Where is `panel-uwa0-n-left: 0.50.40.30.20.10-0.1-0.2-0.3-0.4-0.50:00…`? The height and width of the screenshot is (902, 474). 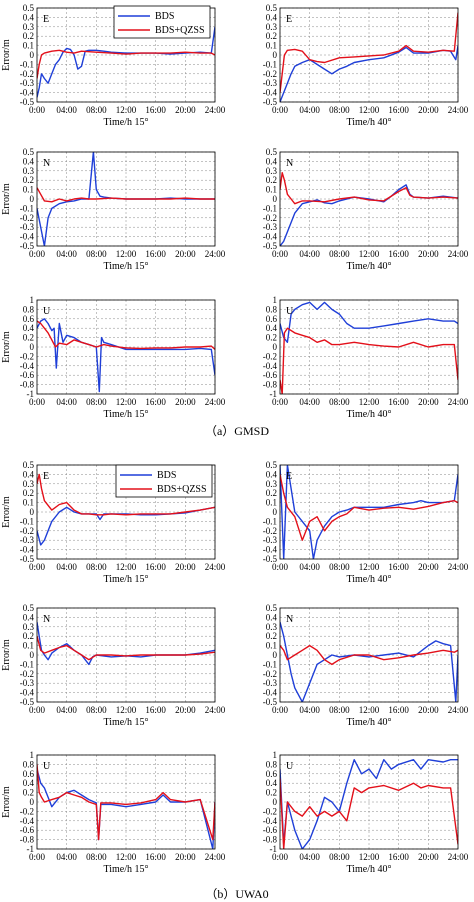 panel-uwa0-n-left: 0.50.40.30.20.10-0.1-0.2-0.3-0.4-0.50:00… is located at coordinates (113, 665).